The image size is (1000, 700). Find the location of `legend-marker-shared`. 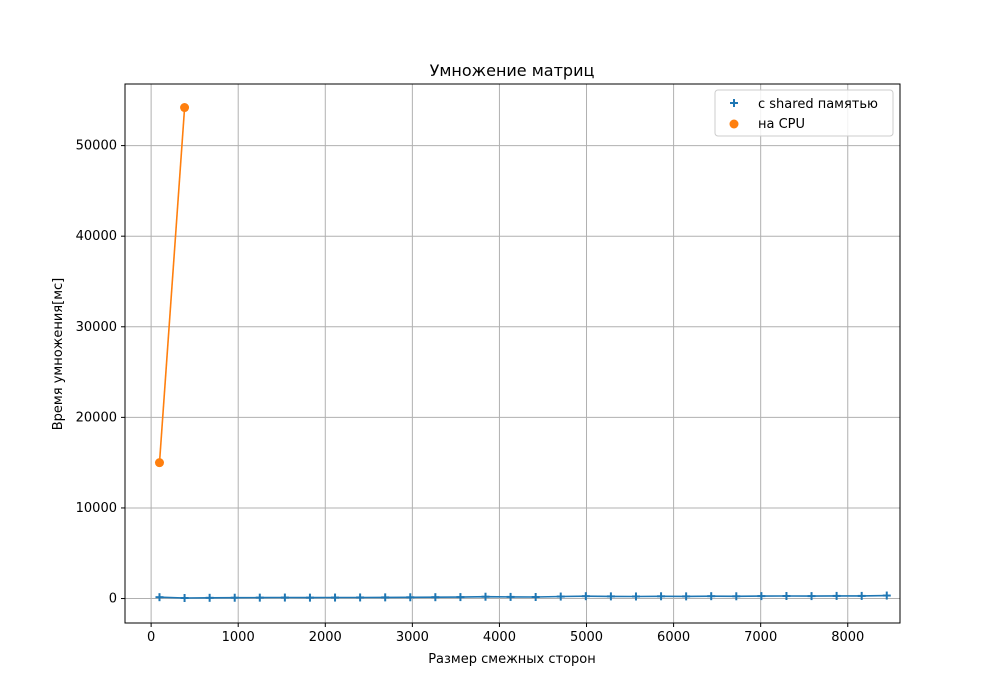

legend-marker-shared is located at coordinates (734, 103).